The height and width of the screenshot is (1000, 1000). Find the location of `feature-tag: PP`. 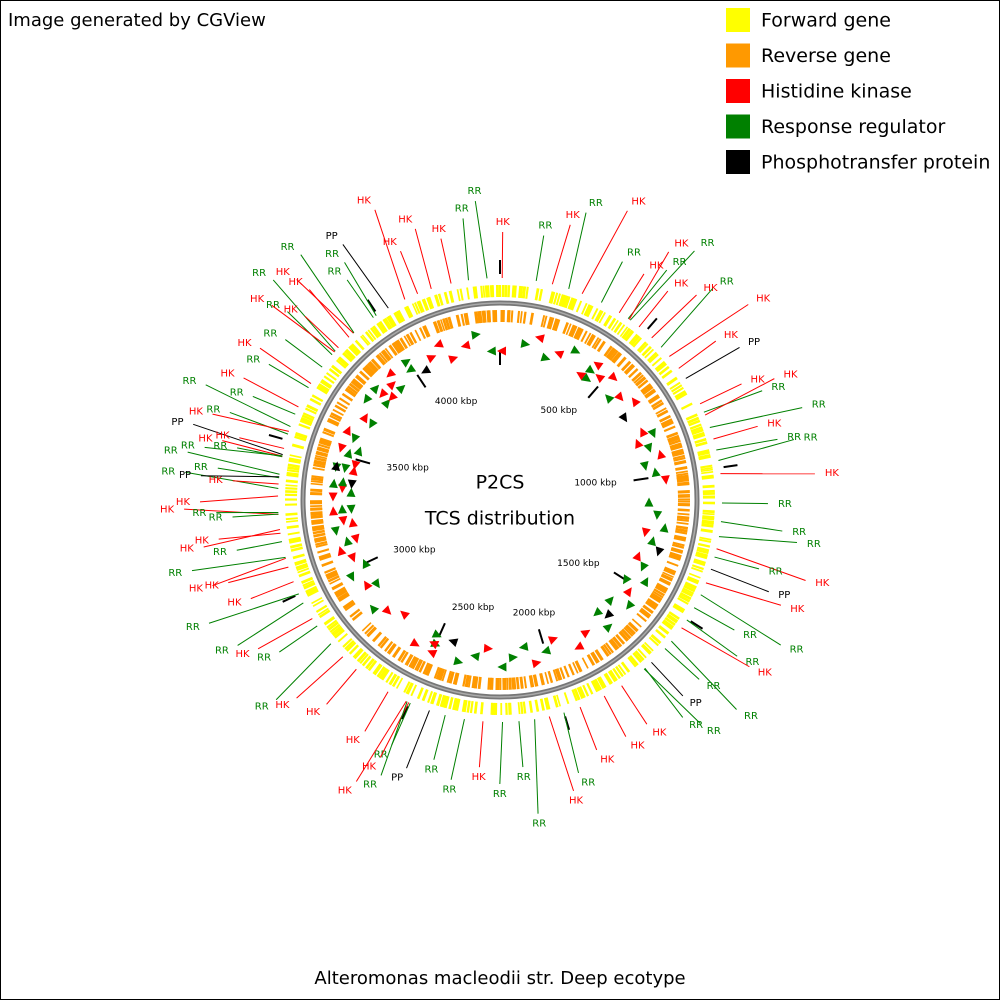

feature-tag: PP is located at coordinates (185, 475).